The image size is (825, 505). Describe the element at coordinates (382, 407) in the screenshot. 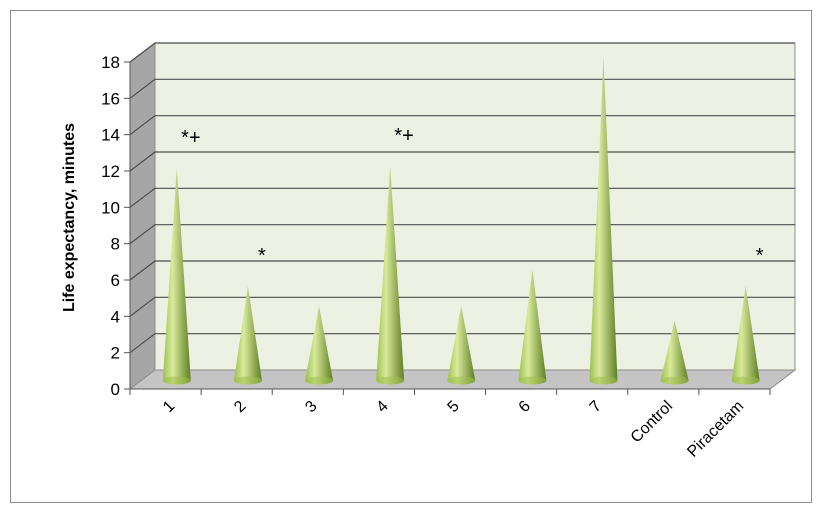

I see `x-tick-label: 4` at that location.